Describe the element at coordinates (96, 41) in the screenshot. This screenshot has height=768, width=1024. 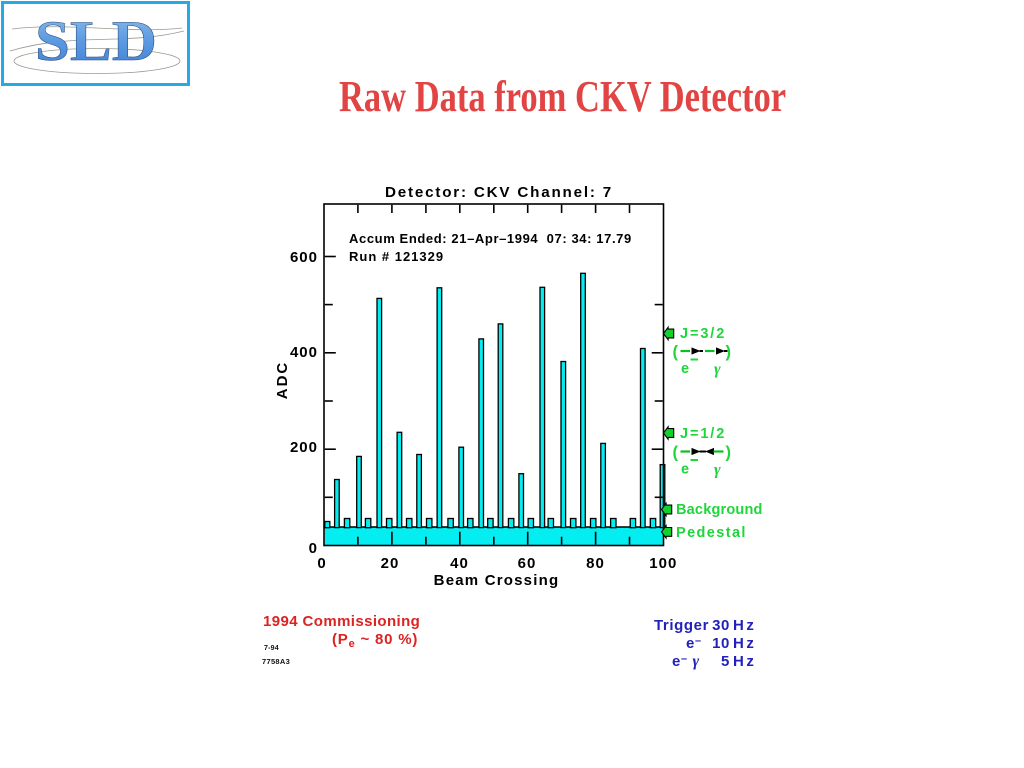
I see `svg-text: SLD` at that location.